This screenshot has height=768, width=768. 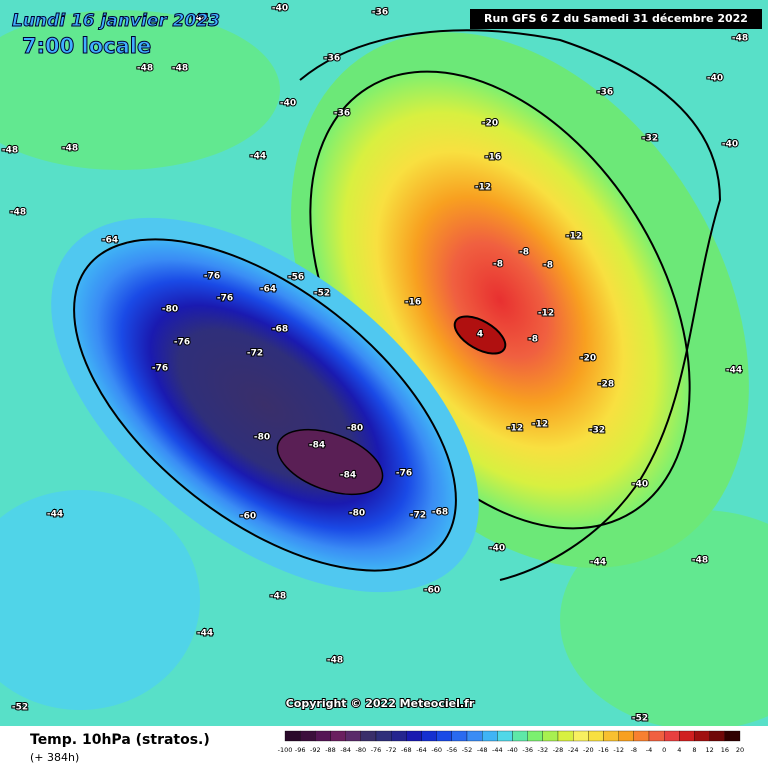 I want to click on contour-label: 4, so click(x=480, y=335).